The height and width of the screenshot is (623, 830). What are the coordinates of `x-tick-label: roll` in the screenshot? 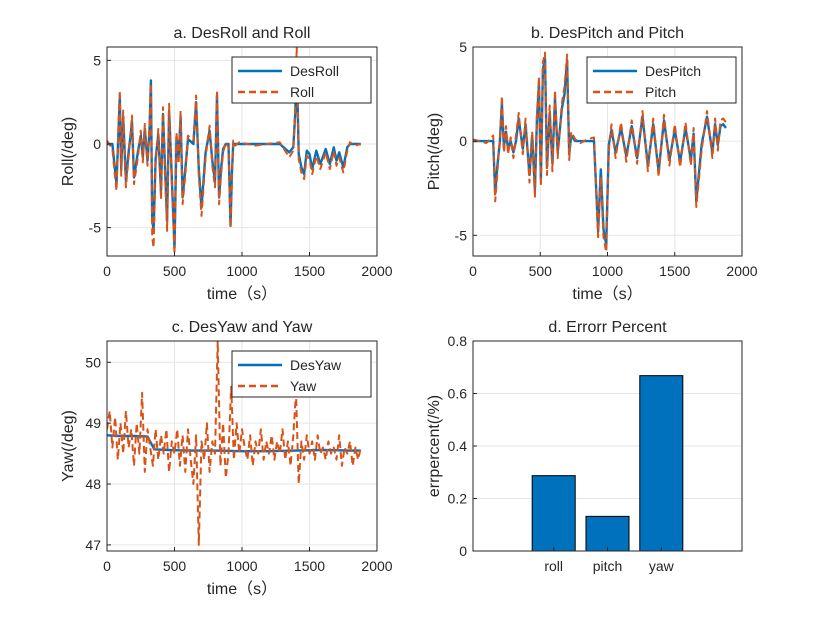 It's located at (553, 566).